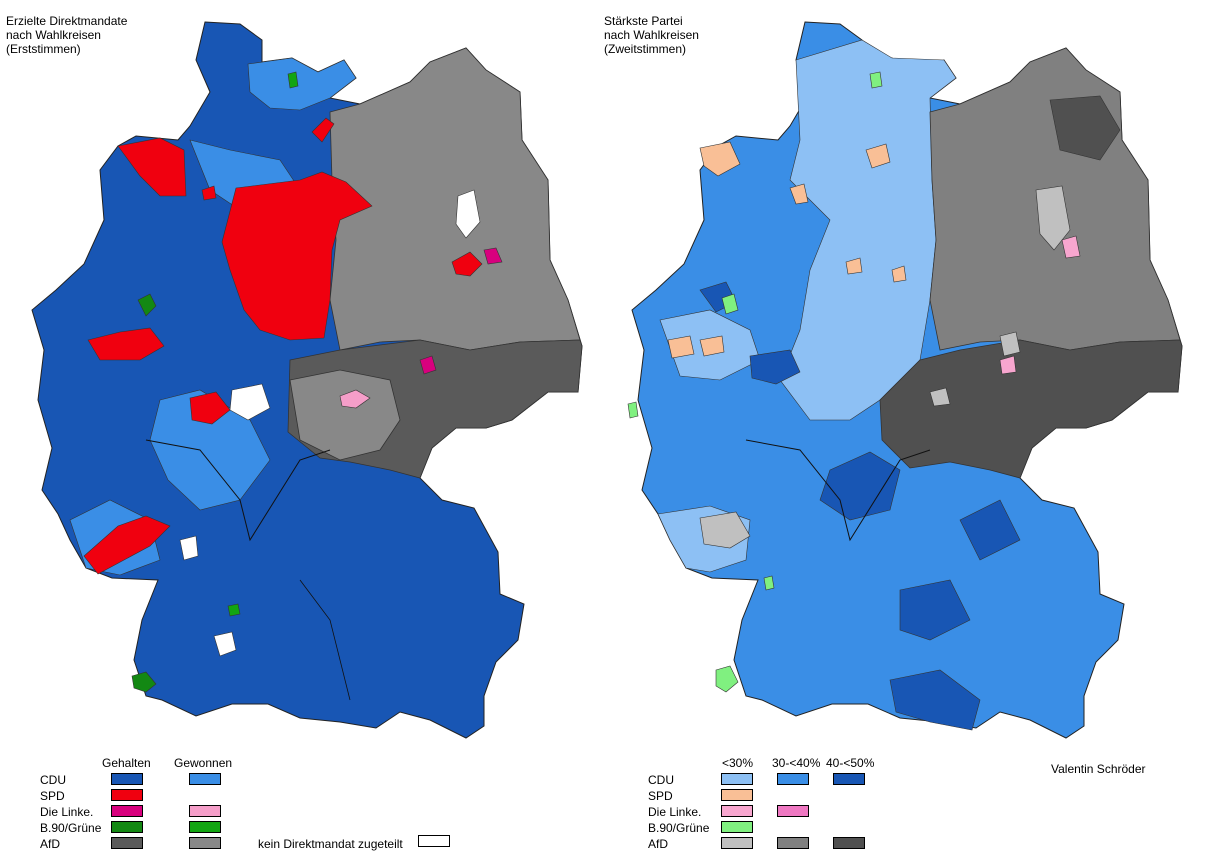 This screenshot has width=1206, height=861. What do you see at coordinates (1008, 365) in the screenshot?
I see `right-region-linke-low-leipzig` at bounding box center [1008, 365].